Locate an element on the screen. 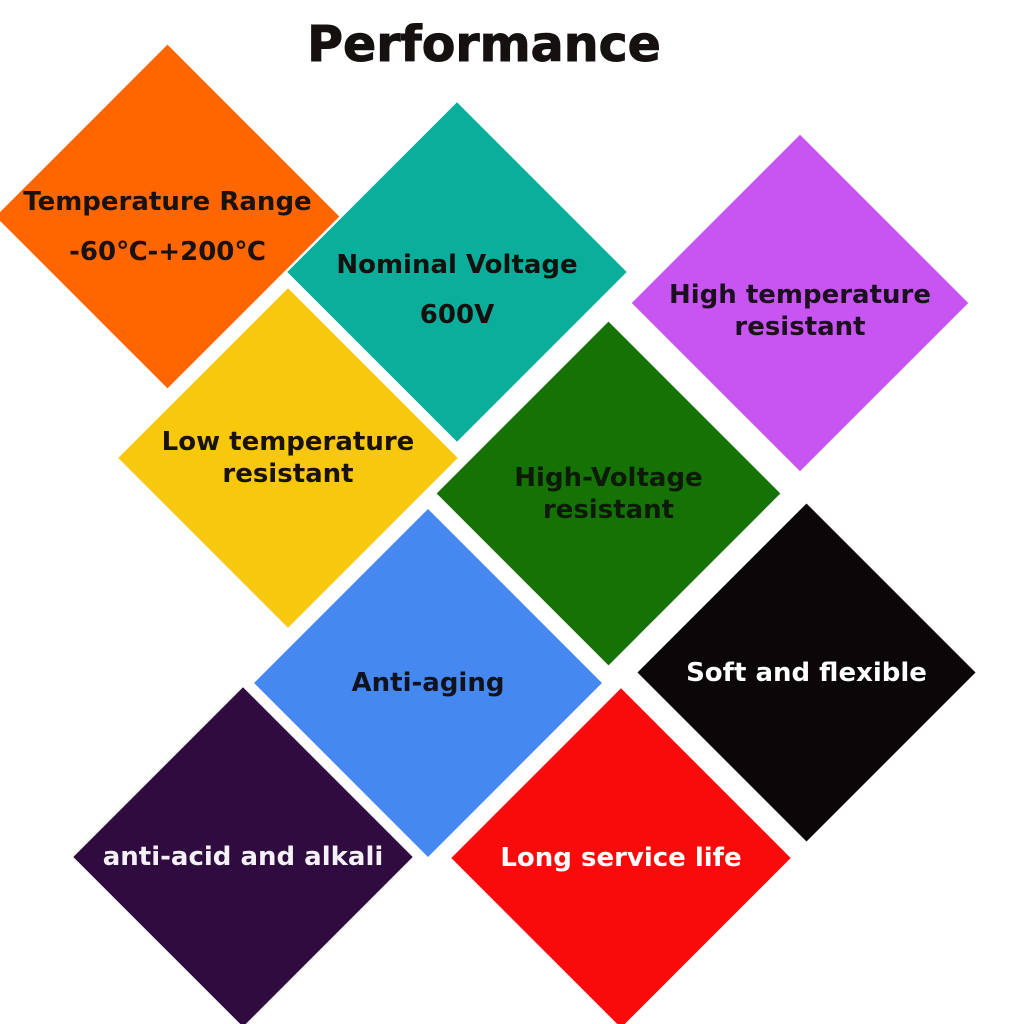 The height and width of the screenshot is (1024, 1024). diamond-content: anti-acid and alkali is located at coordinates (243, 850).